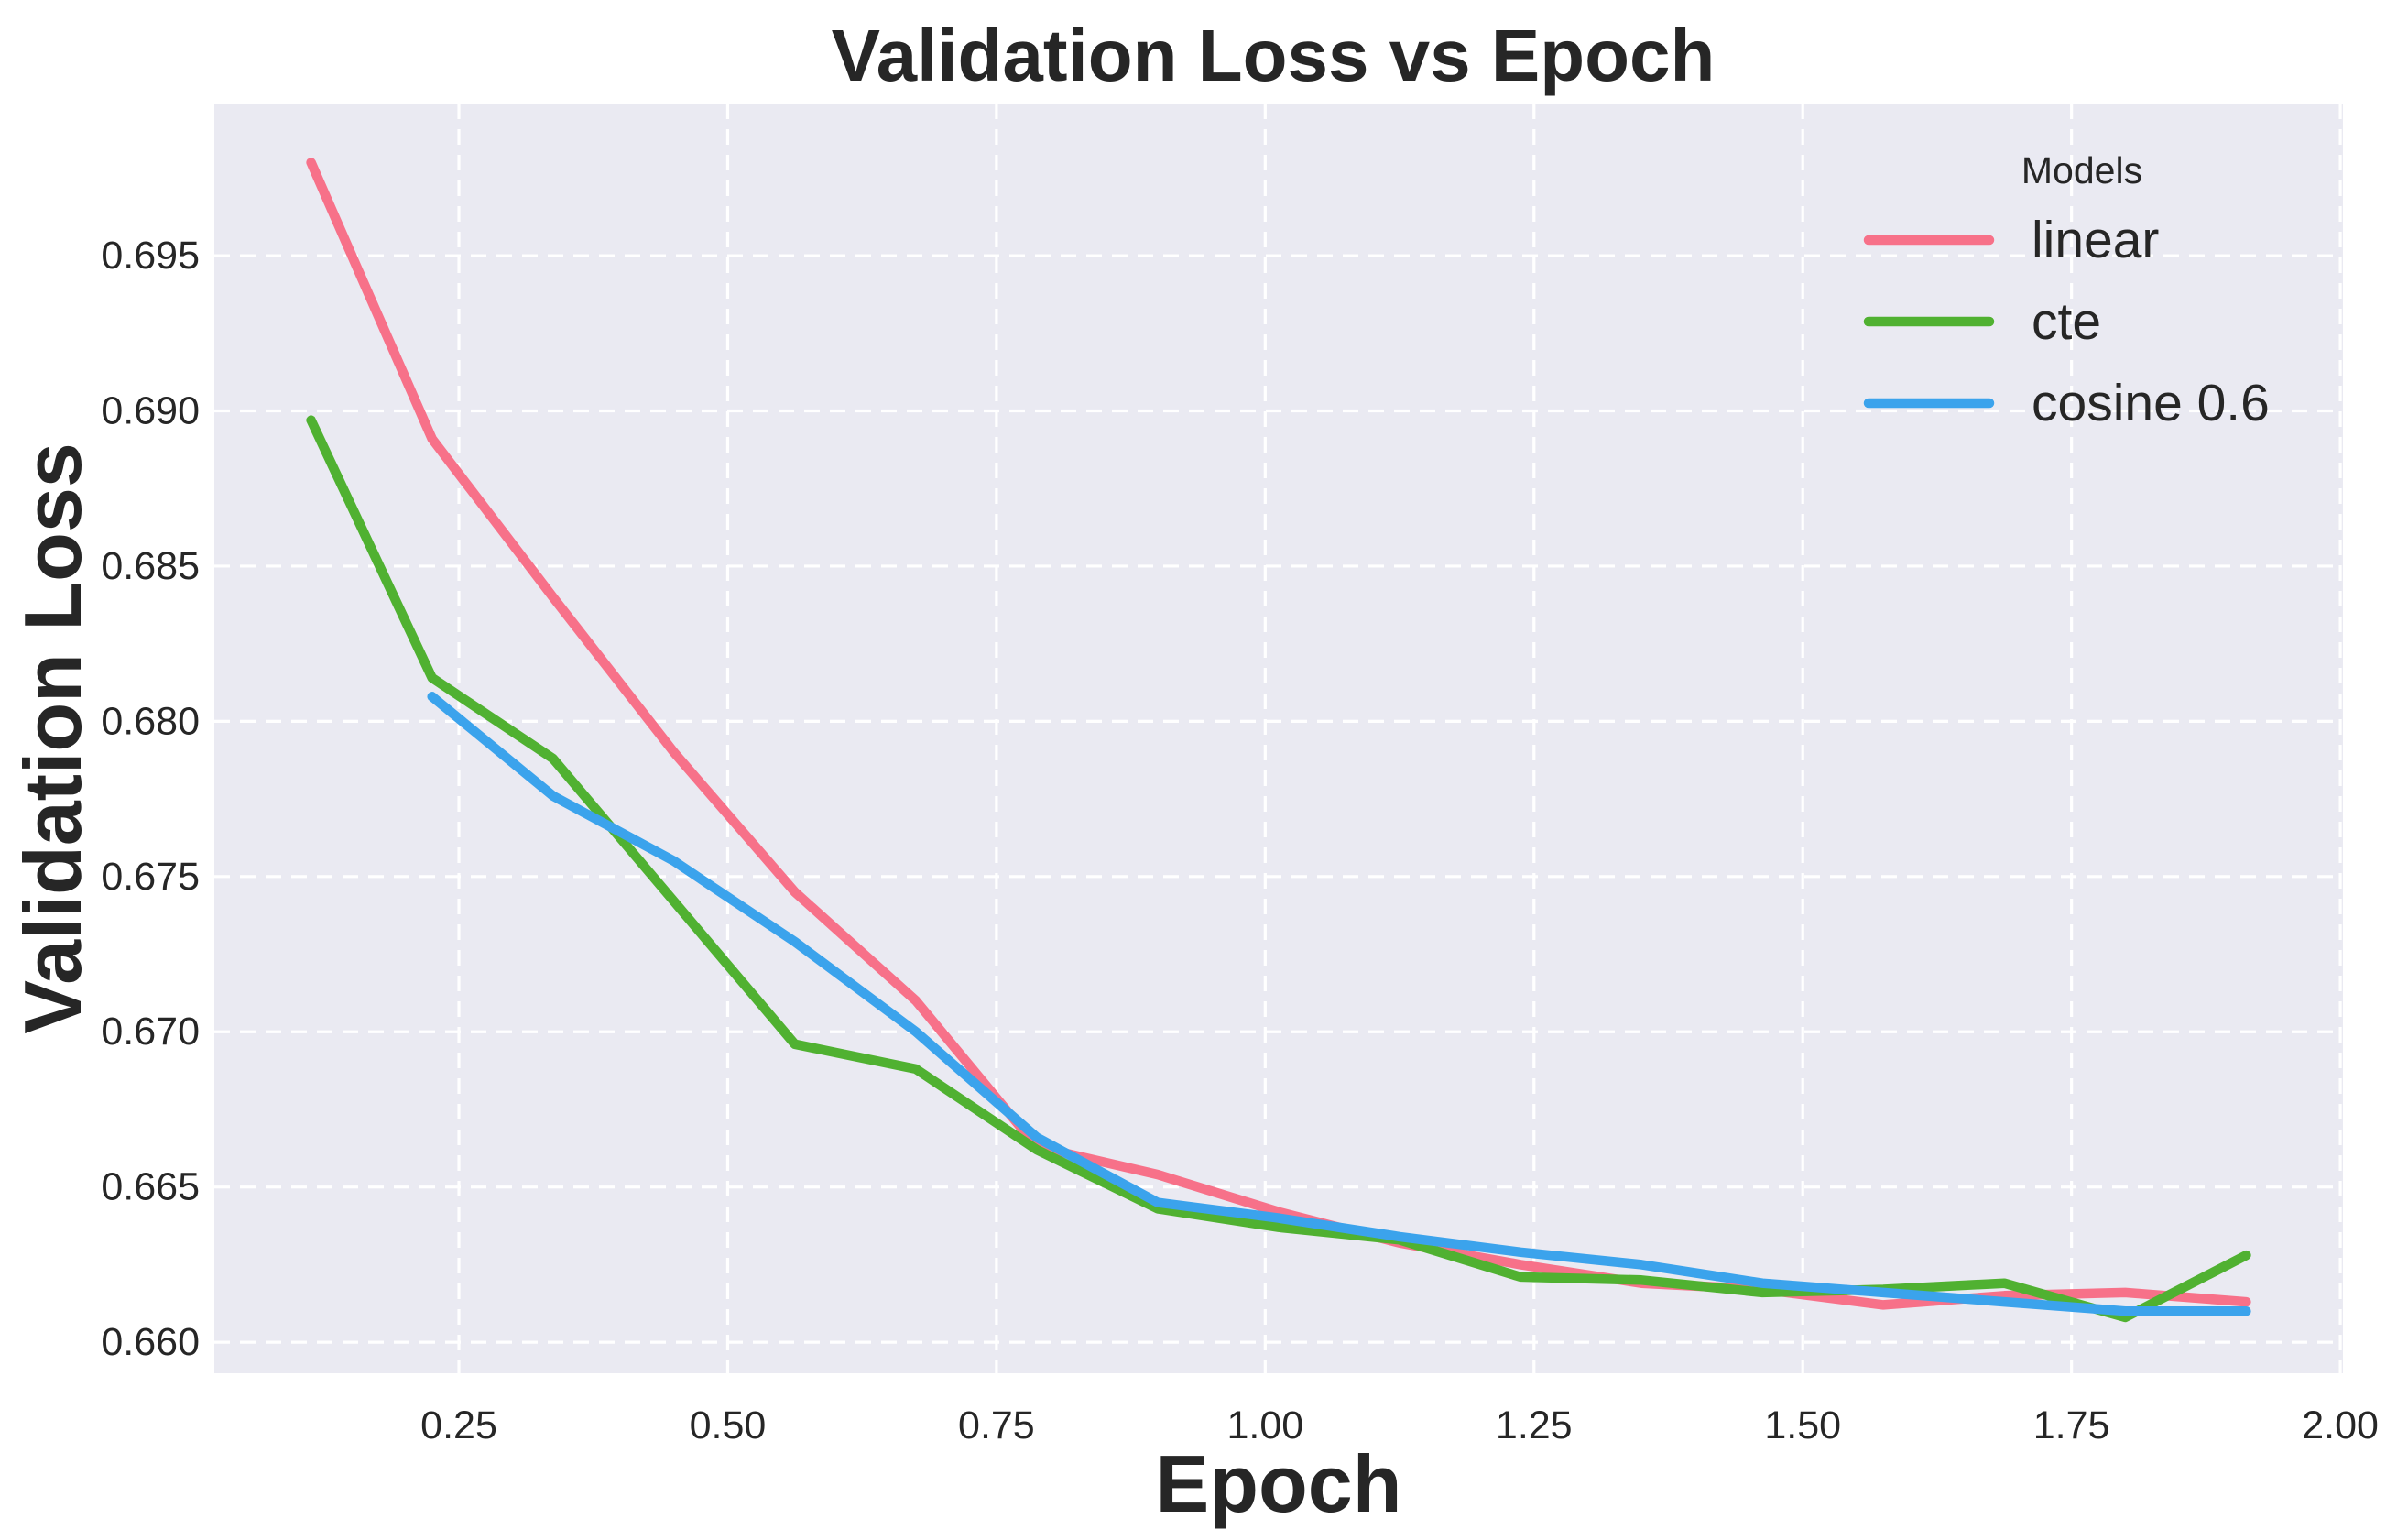  What do you see at coordinates (1274, 56) in the screenshot?
I see `chart-title: Validation Loss vs Epoch` at bounding box center [1274, 56].